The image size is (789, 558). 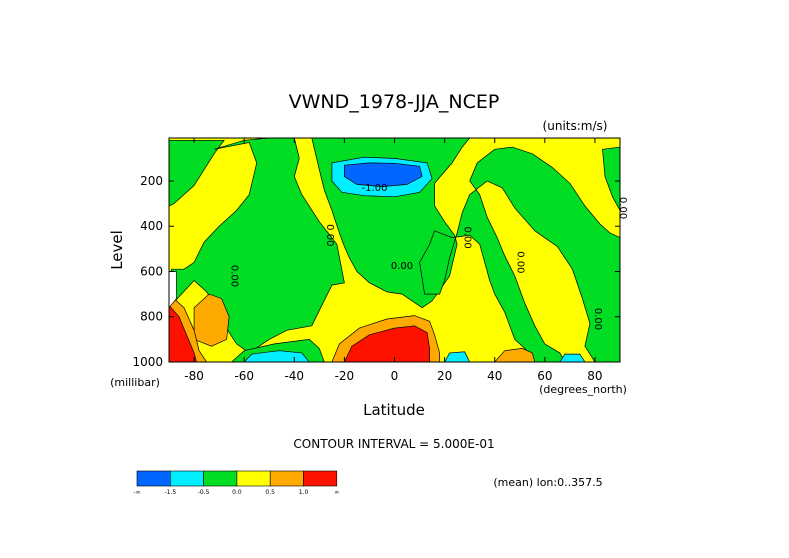 What do you see at coordinates (394, 410) in the screenshot?
I see `x-axis-label: Latitude` at bounding box center [394, 410].